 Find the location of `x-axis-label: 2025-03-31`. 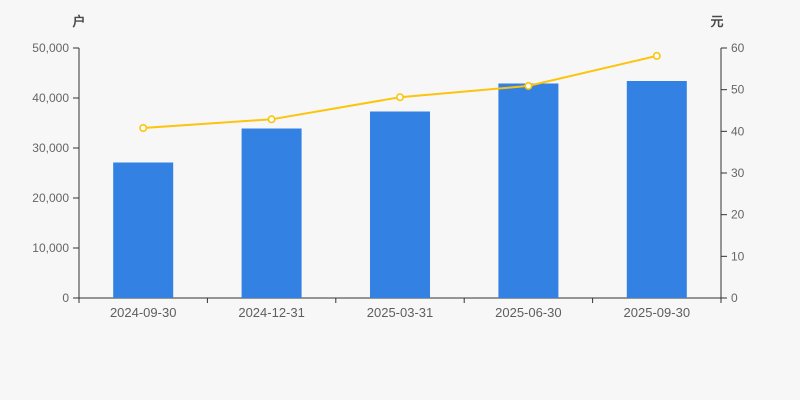

x-axis-label: 2025-03-31 is located at coordinates (400, 312).